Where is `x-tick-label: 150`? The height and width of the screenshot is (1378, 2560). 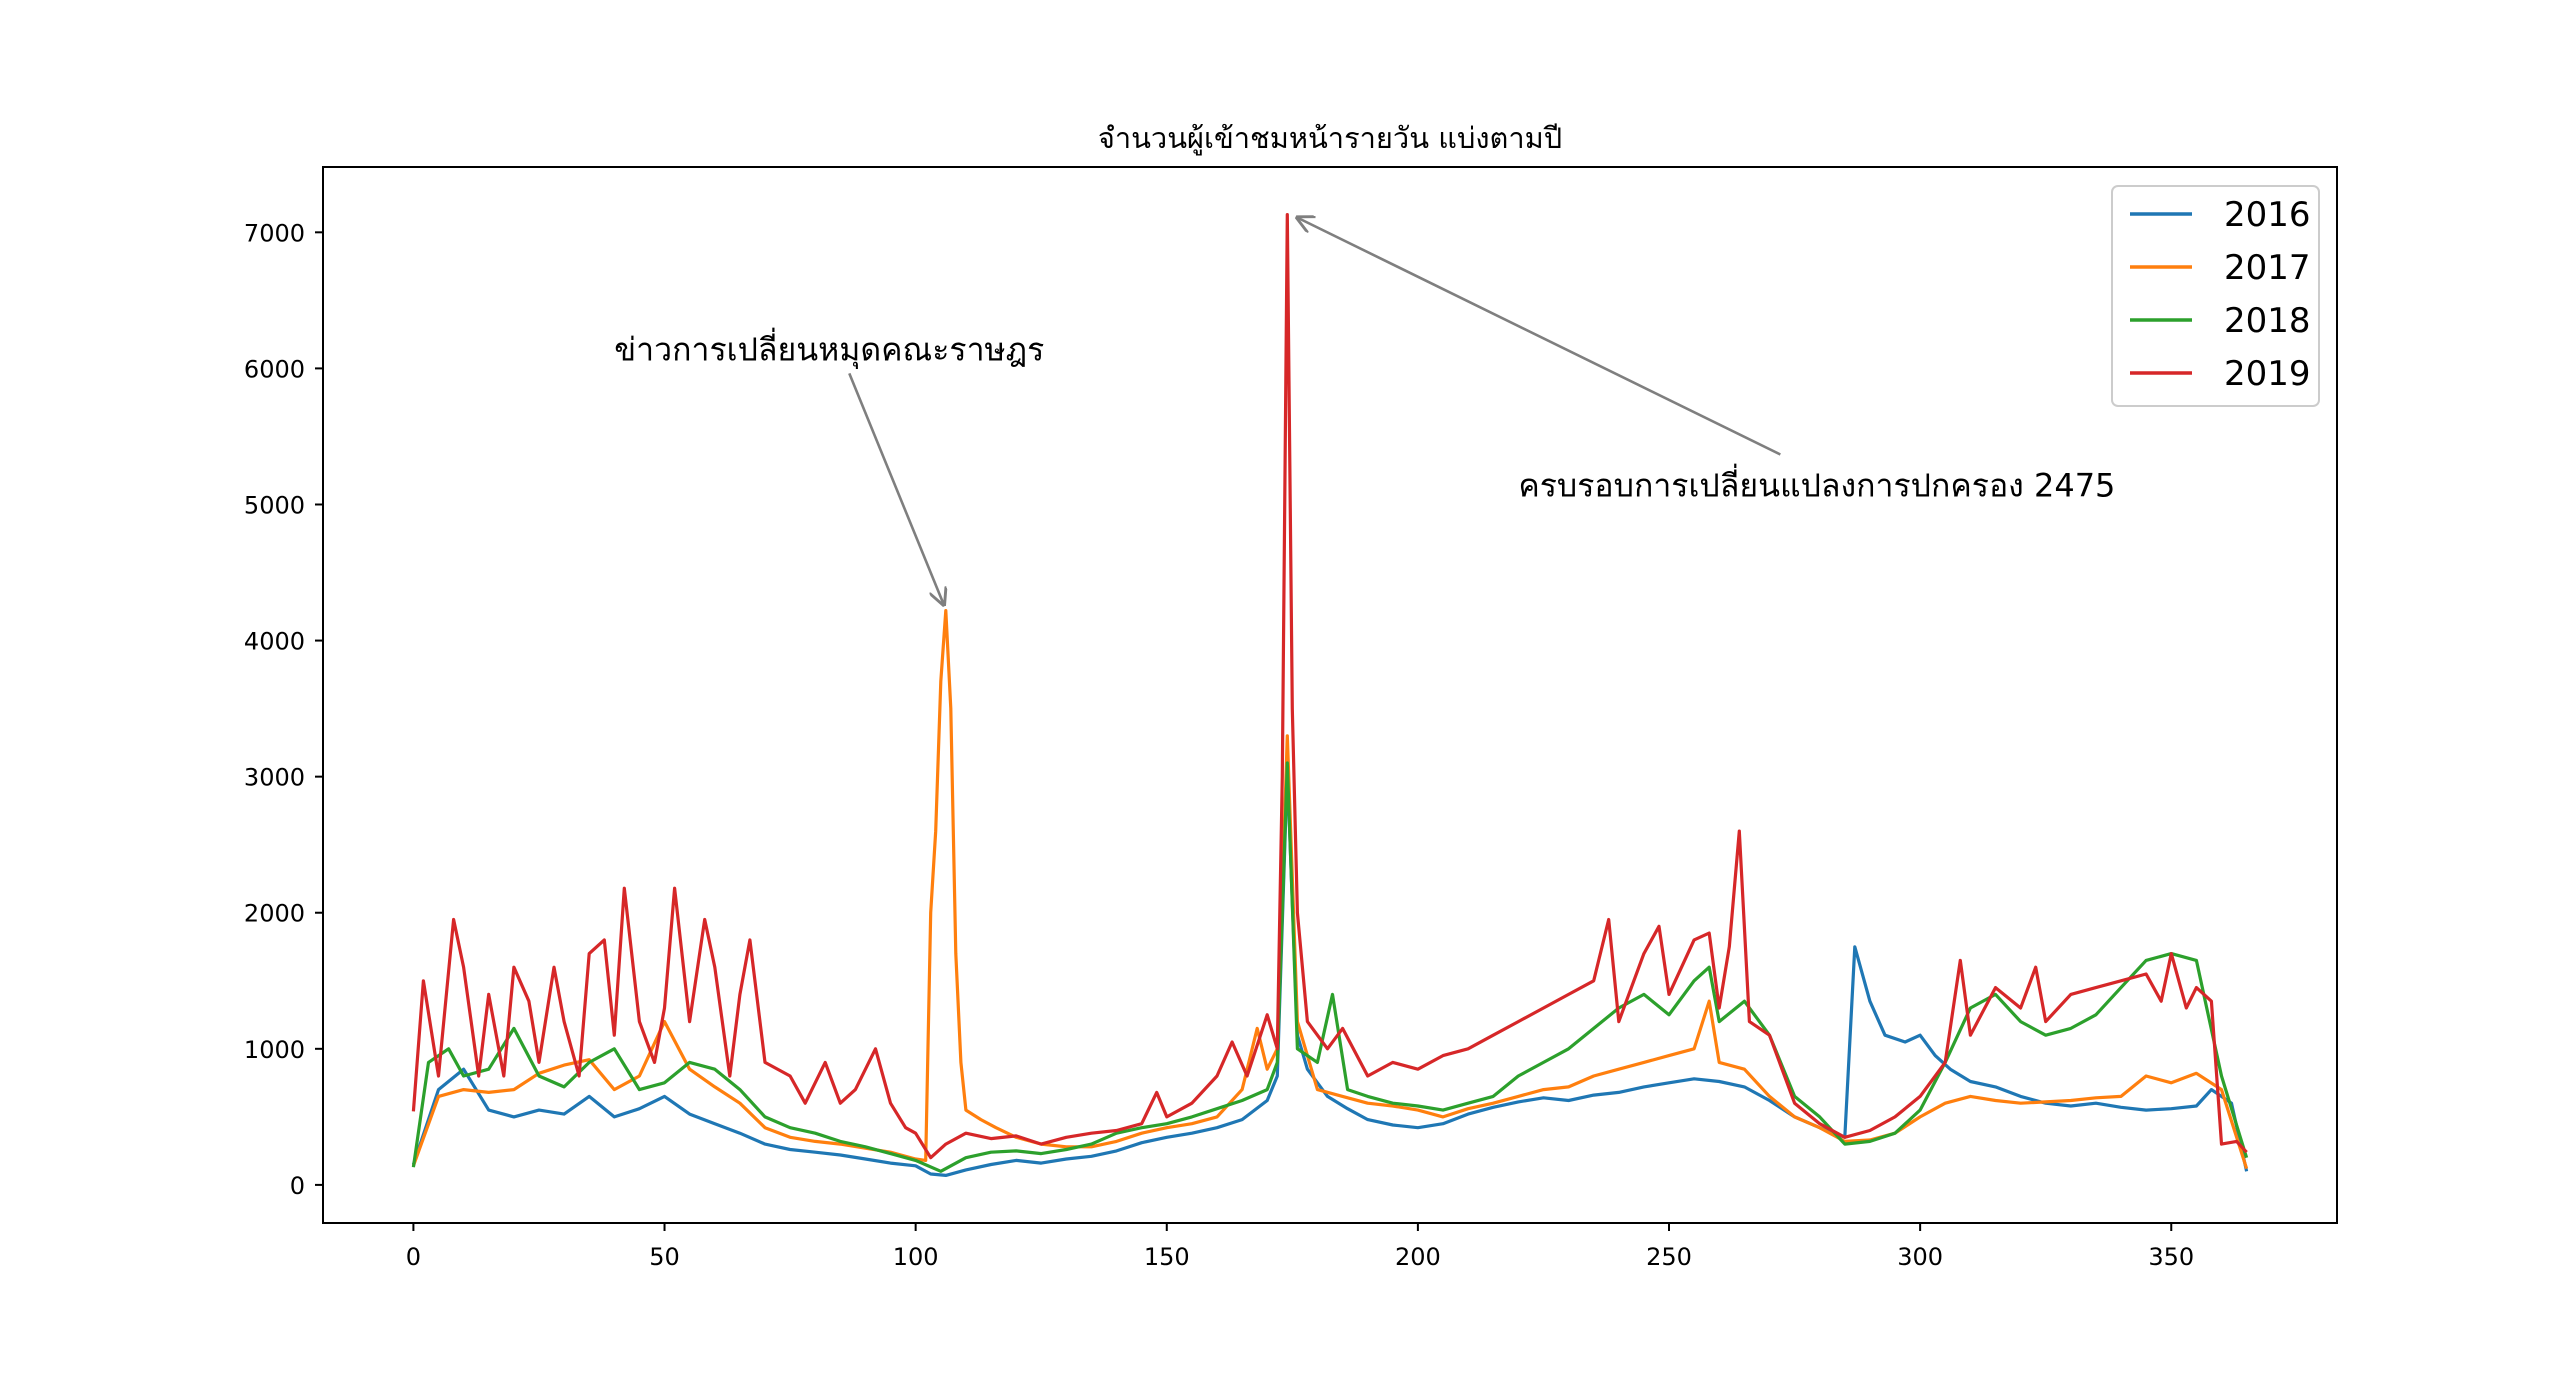 x-tick-label: 150 is located at coordinates (1167, 1257).